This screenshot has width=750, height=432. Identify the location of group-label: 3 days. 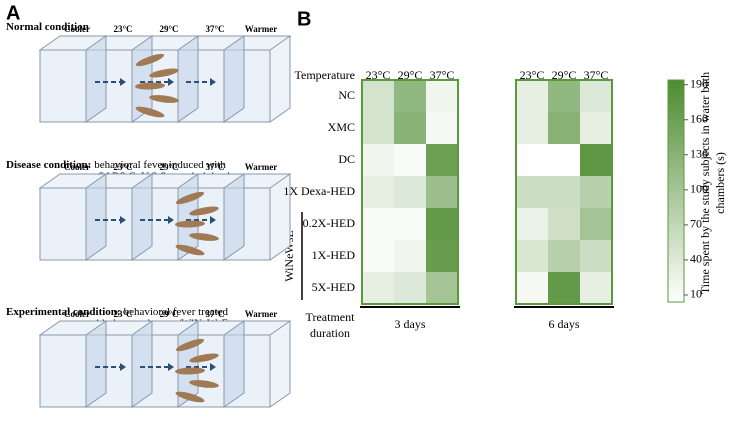
(410, 324).